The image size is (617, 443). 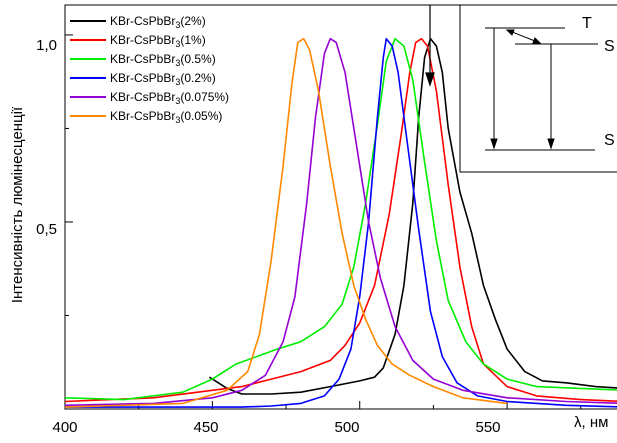 I want to click on y-tick-label-1-0: 1,0, so click(x=46, y=45).